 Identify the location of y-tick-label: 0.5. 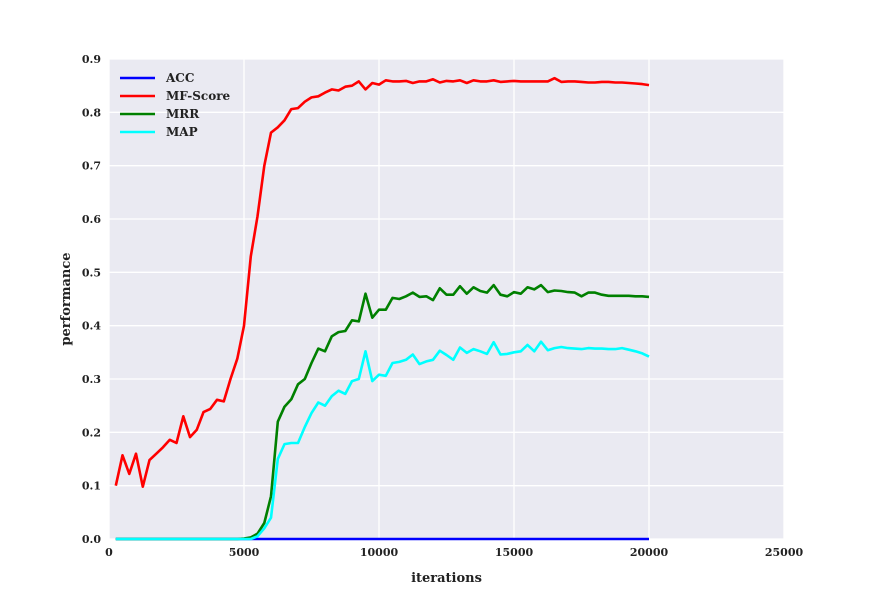
(91, 272).